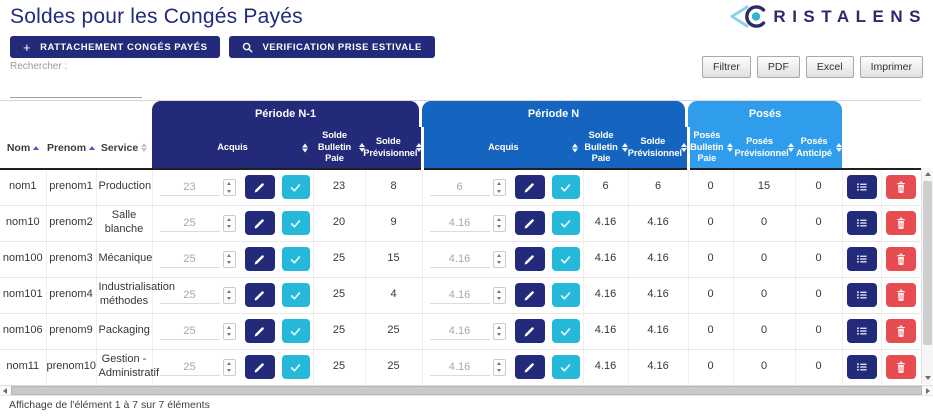  What do you see at coordinates (819, 148) in the screenshot?
I see `col-poses-anticipe: Posés Anticipé` at bounding box center [819, 148].